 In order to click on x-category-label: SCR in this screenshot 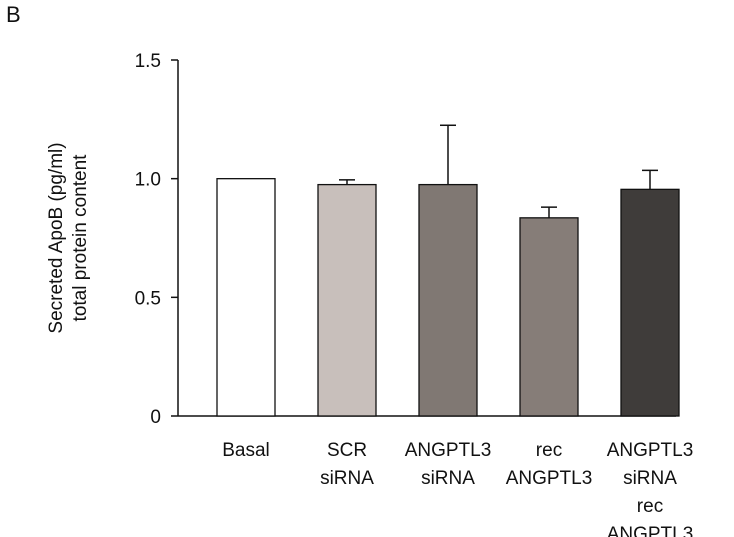, I will do `click(347, 450)`.